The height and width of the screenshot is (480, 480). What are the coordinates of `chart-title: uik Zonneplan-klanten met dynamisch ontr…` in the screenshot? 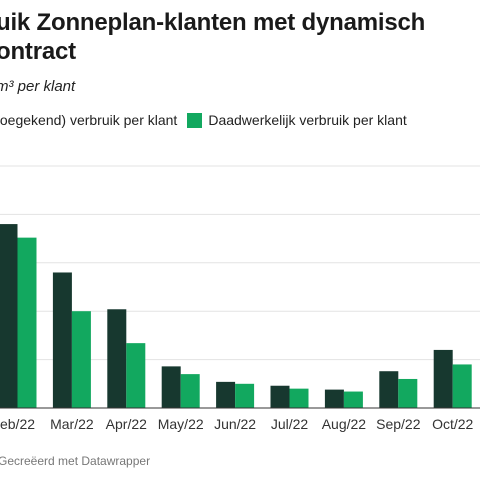 It's located at (233, 37).